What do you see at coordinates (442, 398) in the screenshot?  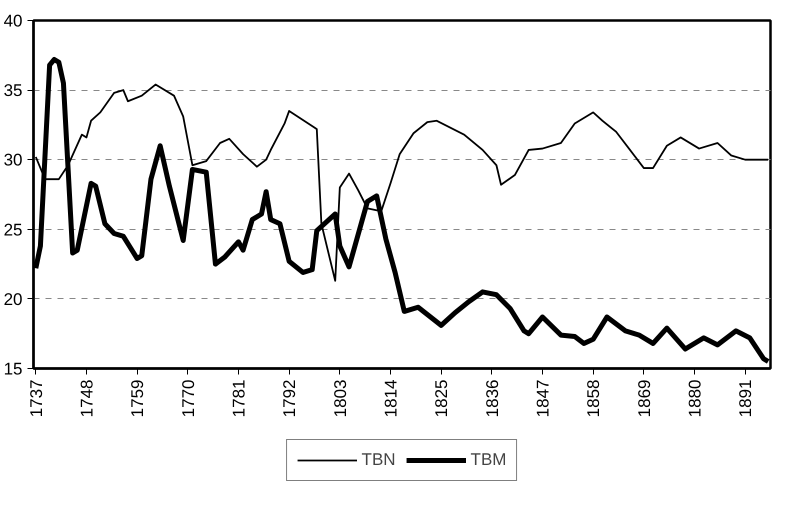 I see `x-tick-label: 1825` at bounding box center [442, 398].